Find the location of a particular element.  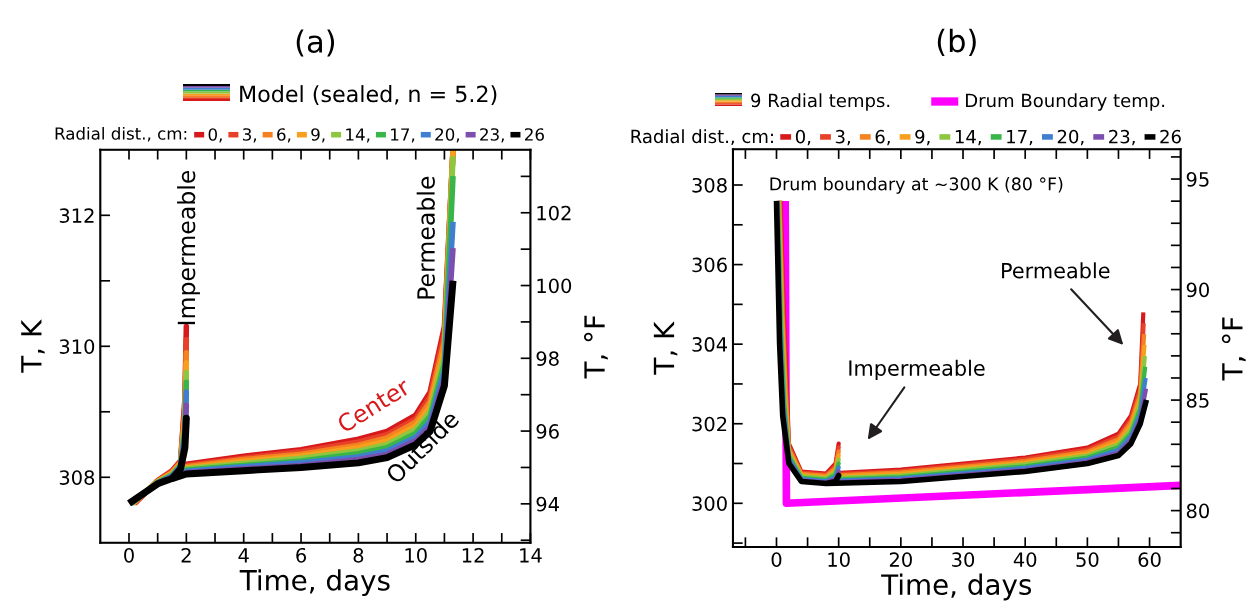

y2-tick-label: 95 is located at coordinates (1197, 179).